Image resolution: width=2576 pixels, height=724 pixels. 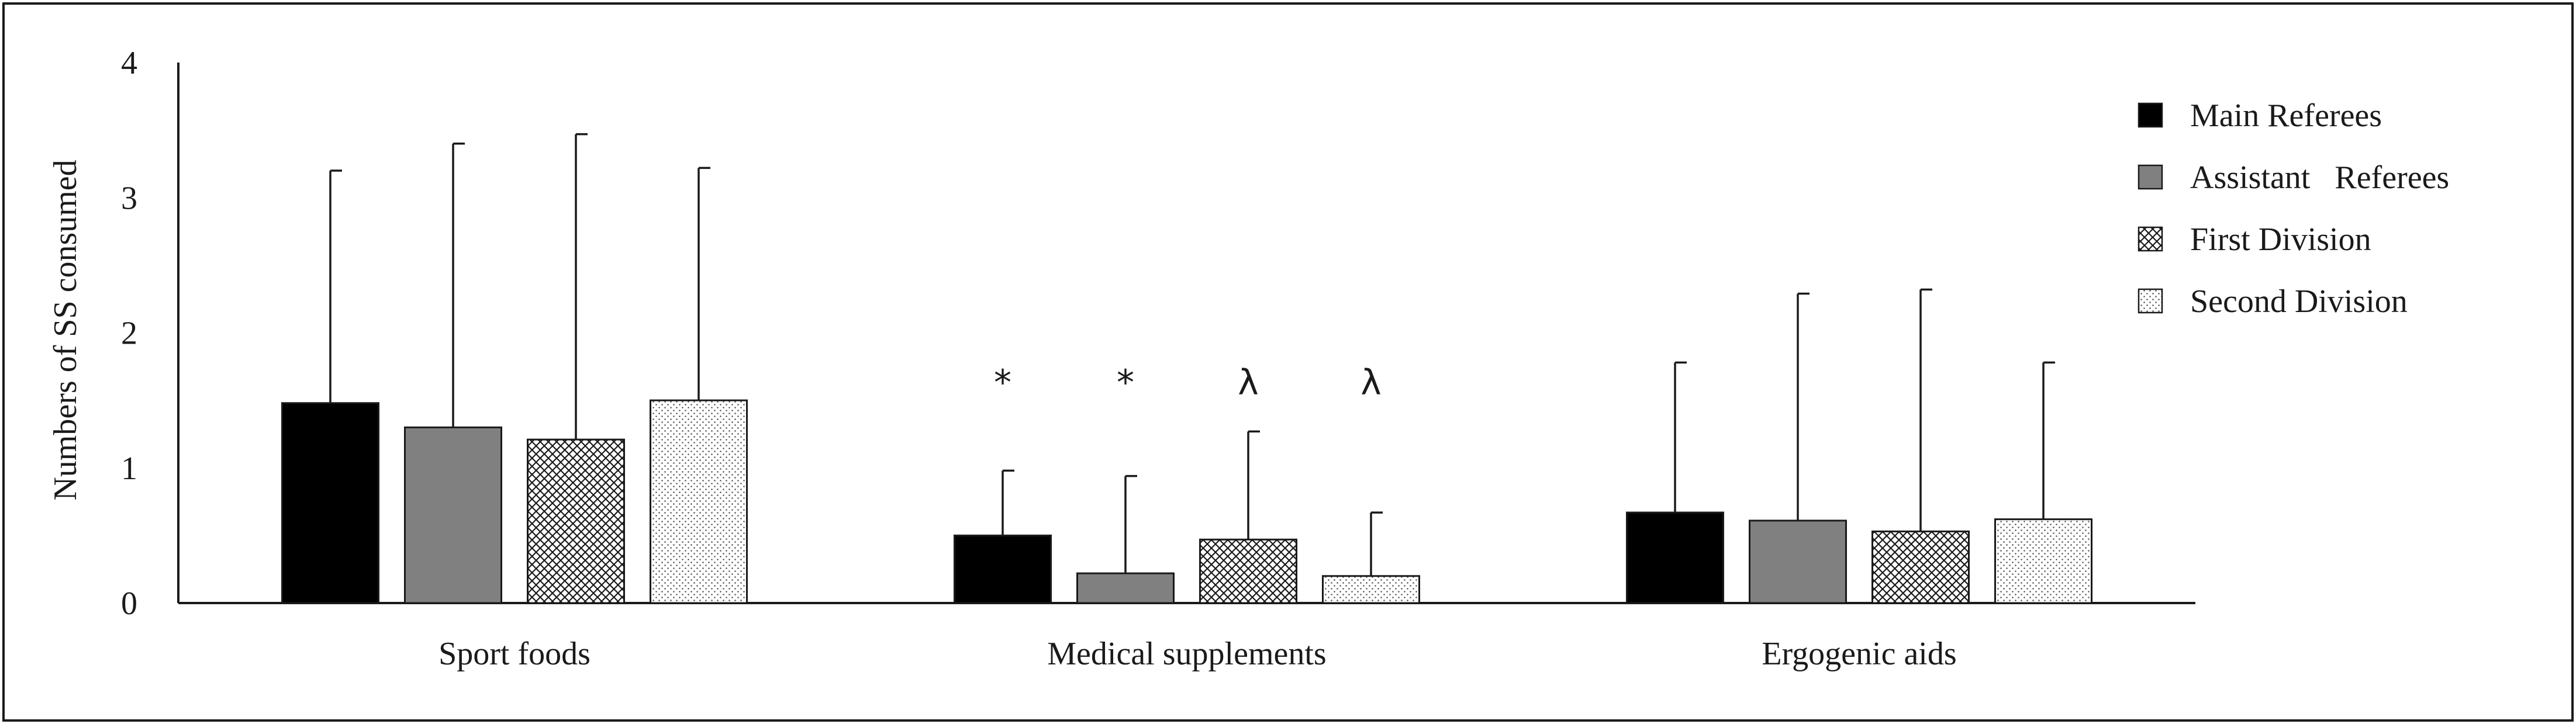 I want to click on legend-label-main-referees: Main Referees, so click(x=2286, y=116).